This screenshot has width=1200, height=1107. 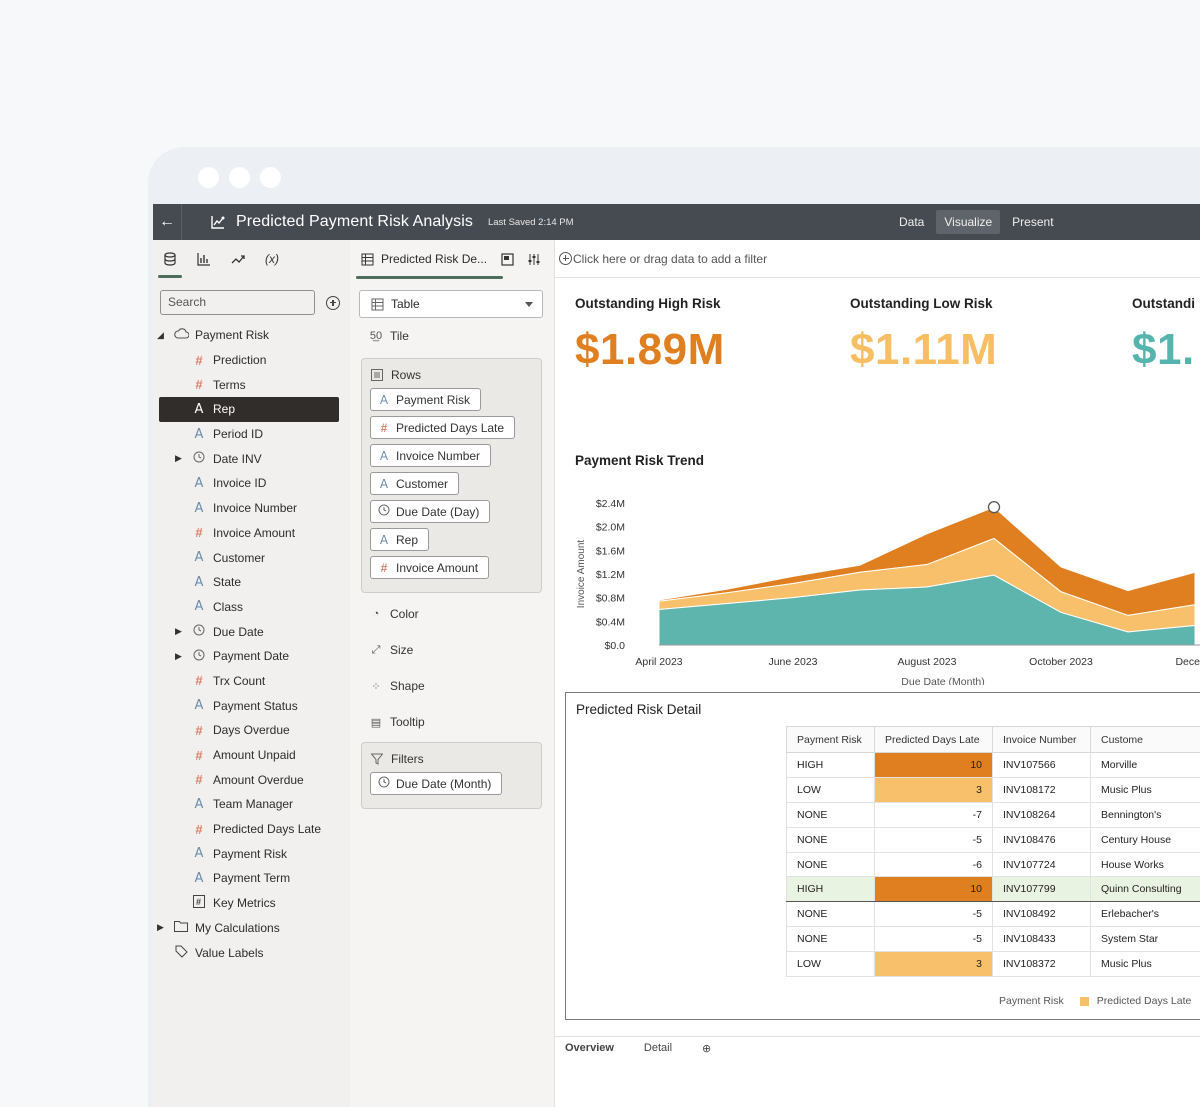 I want to click on mode-visualize: Visualize, so click(x=968, y=222).